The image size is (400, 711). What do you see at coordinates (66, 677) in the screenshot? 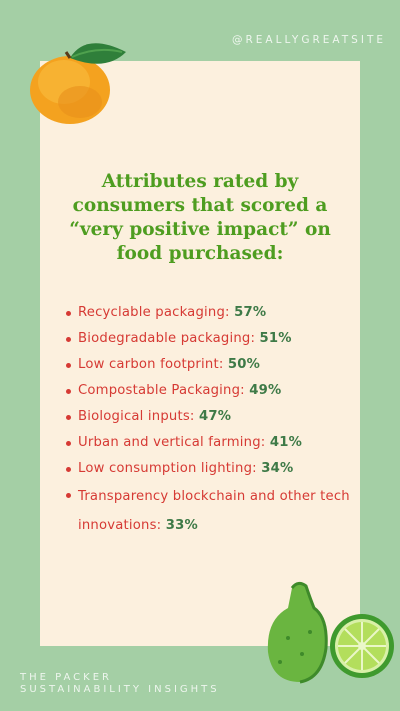
I see `footer-line-1: THE PACKER` at bounding box center [66, 677].